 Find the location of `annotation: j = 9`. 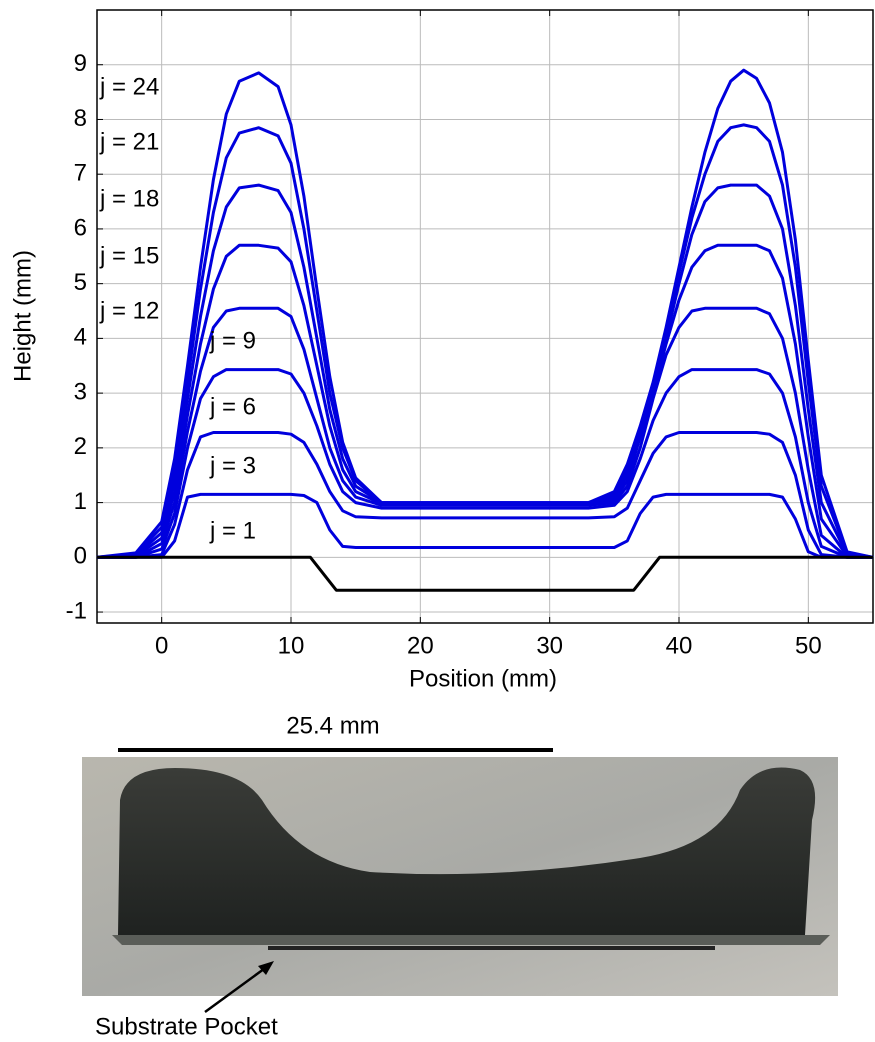

annotation: j = 9 is located at coordinates (232, 340).